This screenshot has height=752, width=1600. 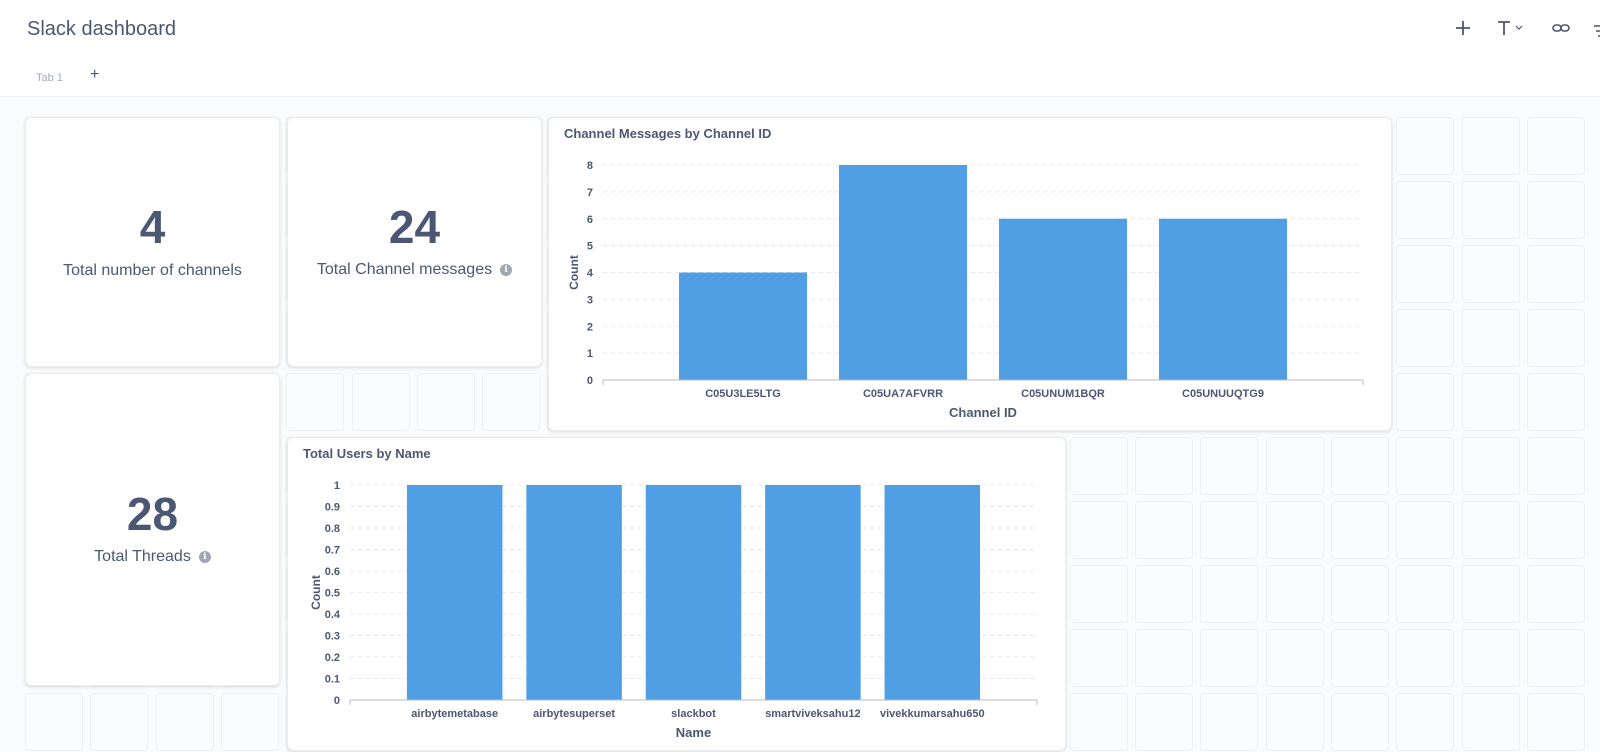 I want to click on y-tick-label: 0.7, so click(x=332, y=551).